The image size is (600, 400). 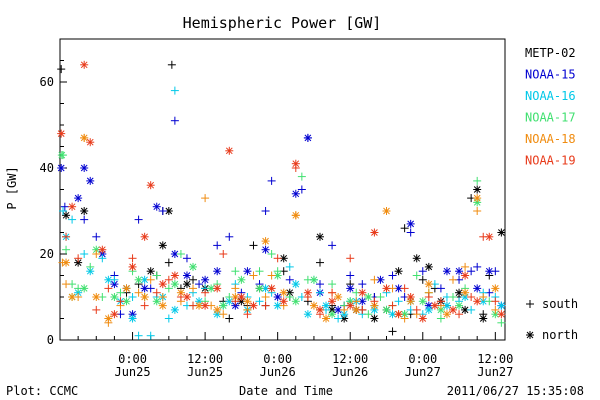 I want to click on legend-entry: NOAA-19, so click(x=550, y=161).